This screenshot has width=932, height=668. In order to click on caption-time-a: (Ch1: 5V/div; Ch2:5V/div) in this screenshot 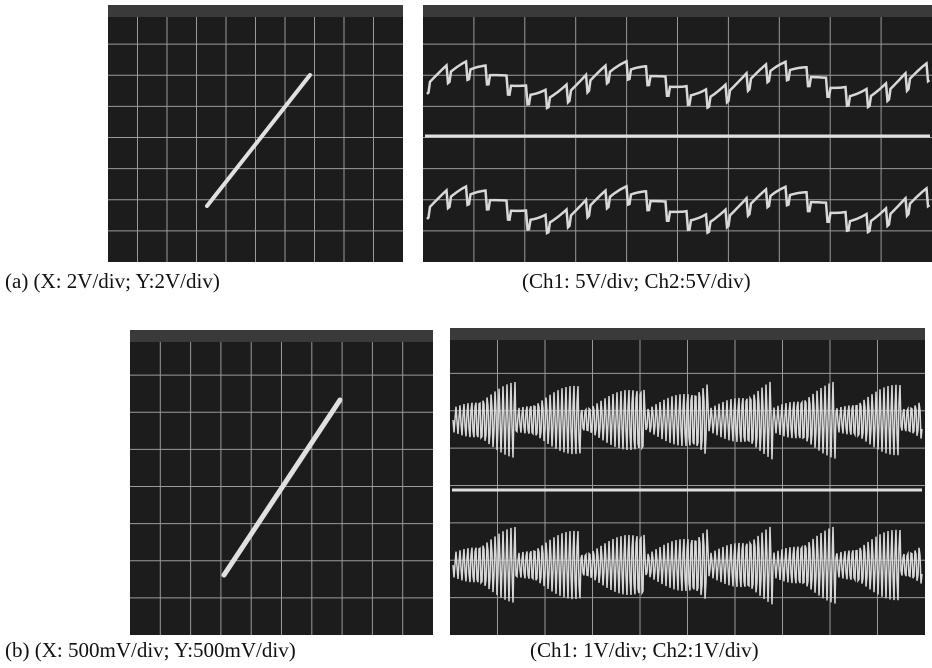, I will do `click(636, 281)`.